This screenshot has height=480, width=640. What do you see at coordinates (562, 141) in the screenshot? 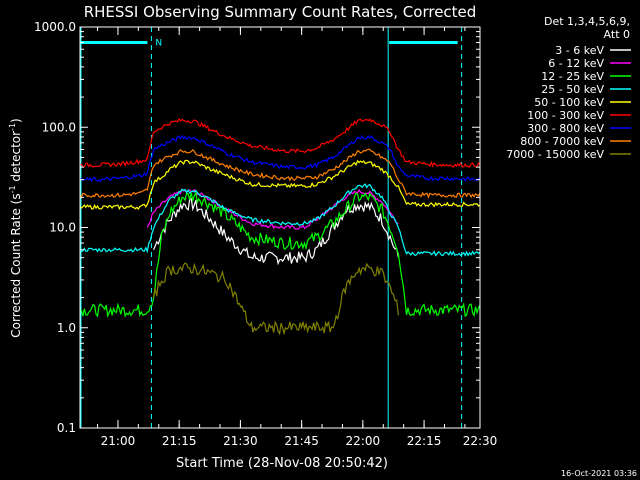
I see `legend-label-800-7000-keV: 800 - 7000 keV` at bounding box center [562, 141].